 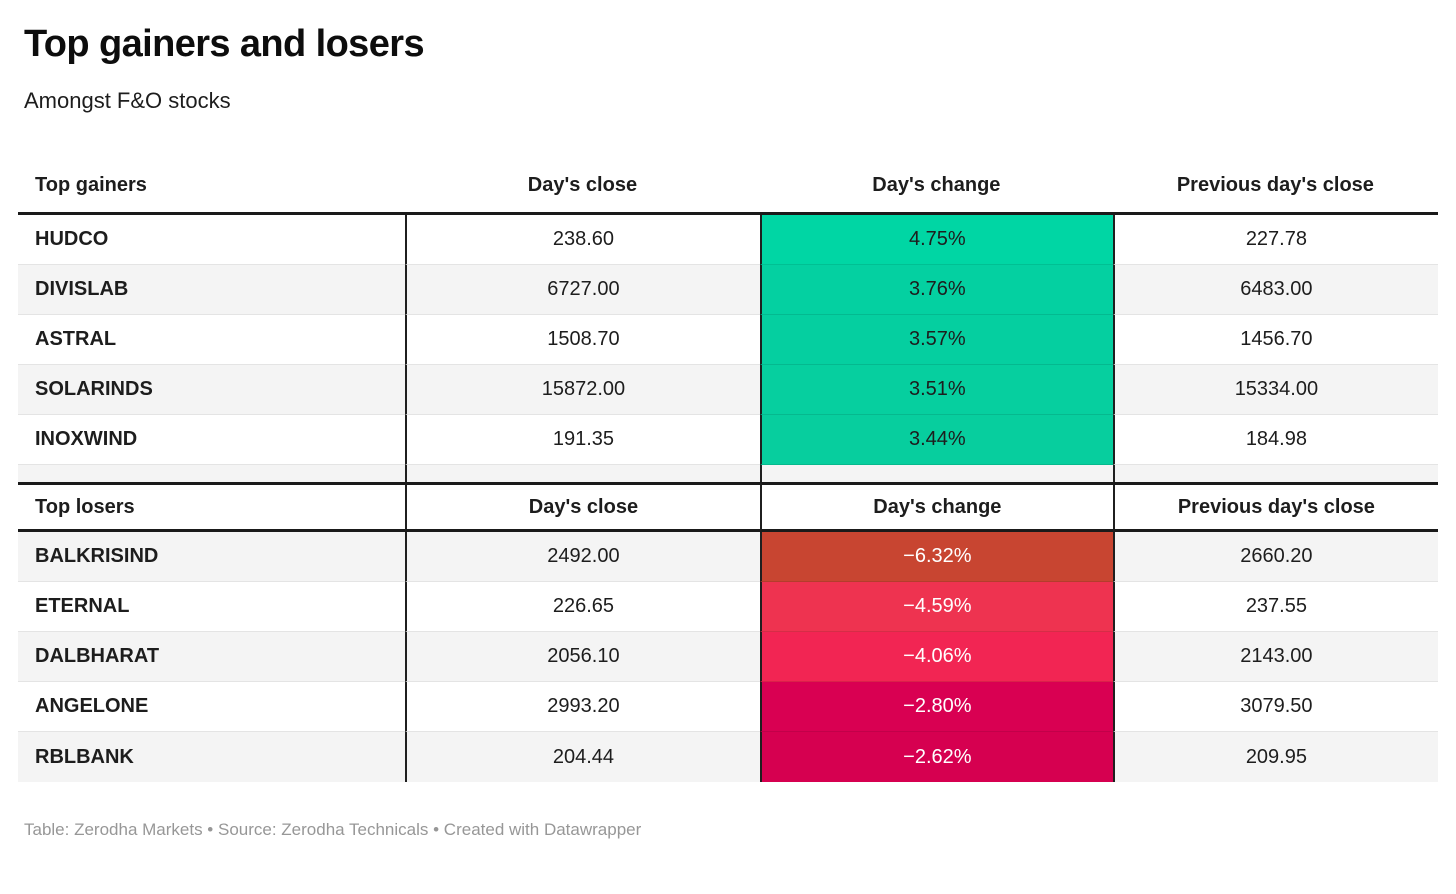 I want to click on stock-name: HUDCO, so click(x=211, y=240).